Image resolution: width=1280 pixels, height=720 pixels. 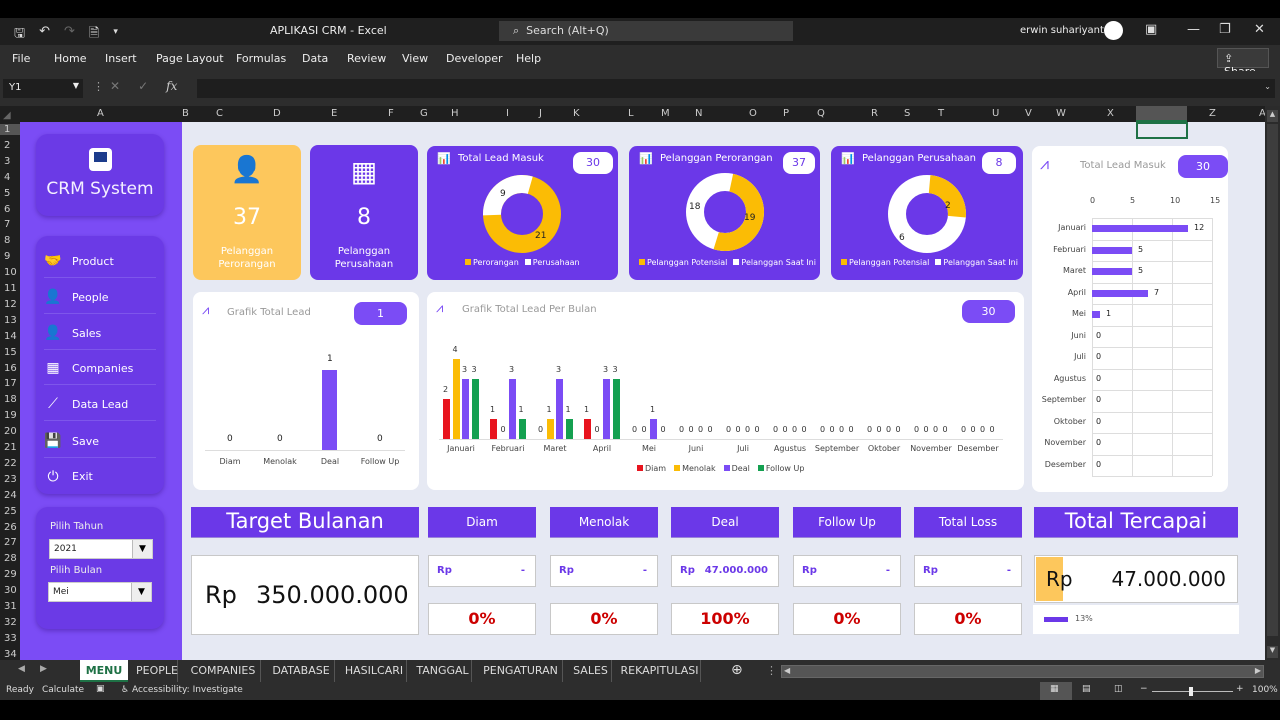 What do you see at coordinates (121, 58) in the screenshot?
I see `menu-insert: Insert` at bounding box center [121, 58].